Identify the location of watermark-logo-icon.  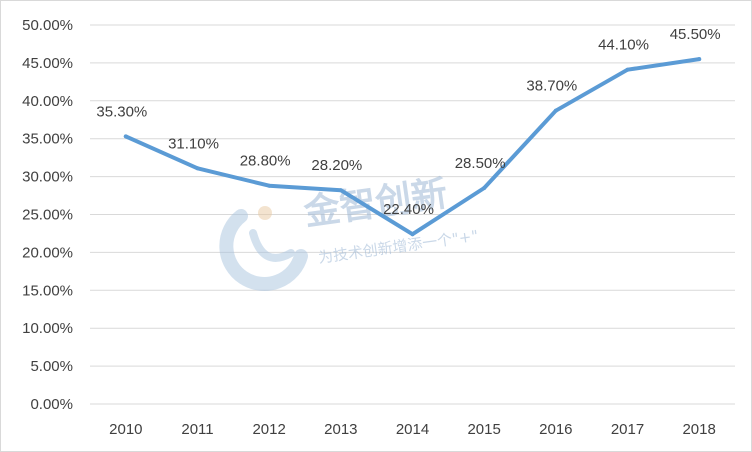
(263, 248).